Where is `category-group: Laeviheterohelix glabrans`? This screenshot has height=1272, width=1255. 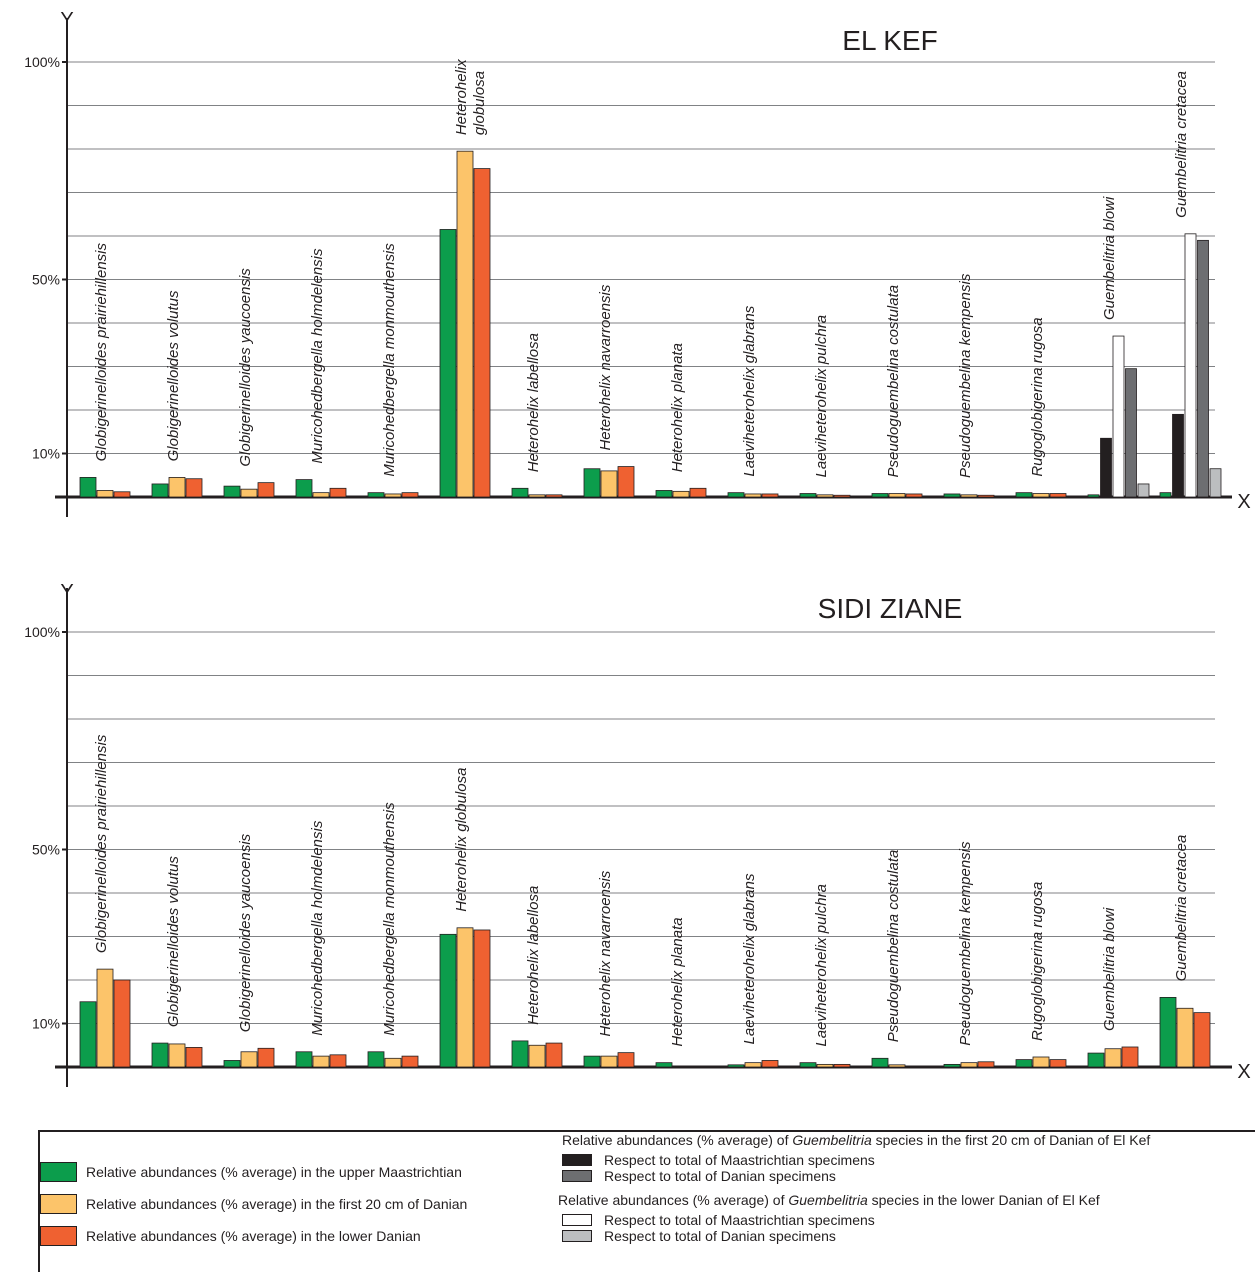 category-group: Laeviheterohelix glabrans is located at coordinates (753, 970).